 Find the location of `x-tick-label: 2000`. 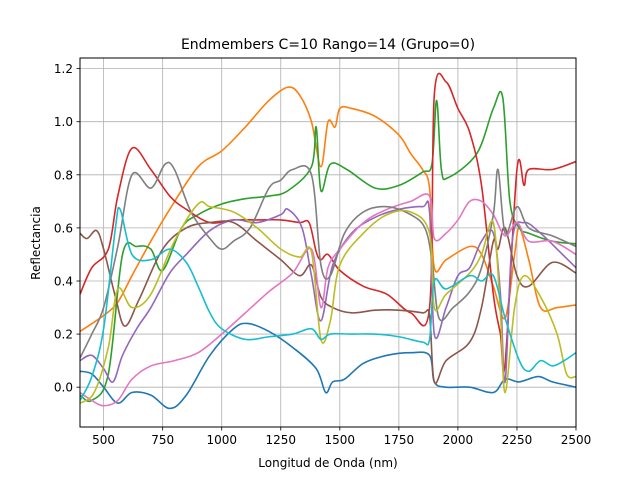

x-tick-label: 2000 is located at coordinates (458, 440).